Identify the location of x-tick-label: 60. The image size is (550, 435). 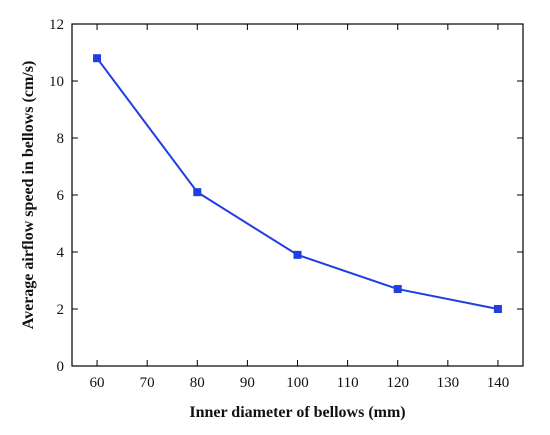
(97, 383).